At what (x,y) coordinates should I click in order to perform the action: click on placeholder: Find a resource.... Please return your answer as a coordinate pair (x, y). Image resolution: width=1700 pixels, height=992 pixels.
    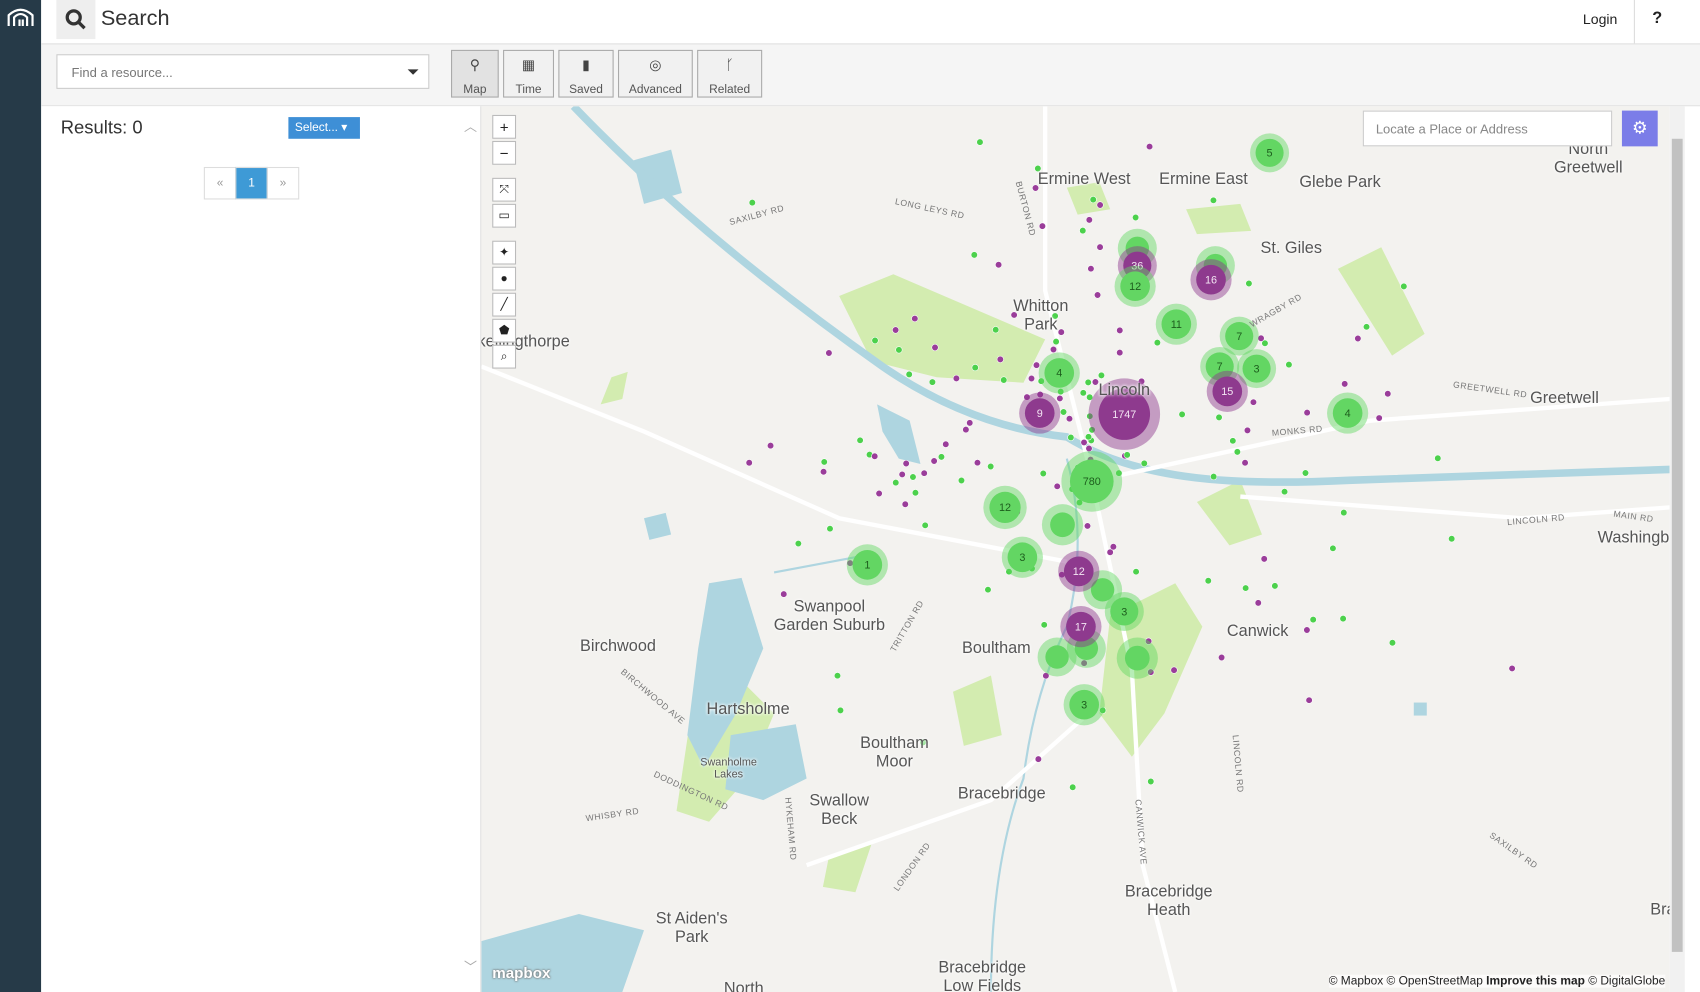
    Looking at the image, I should click on (122, 73).